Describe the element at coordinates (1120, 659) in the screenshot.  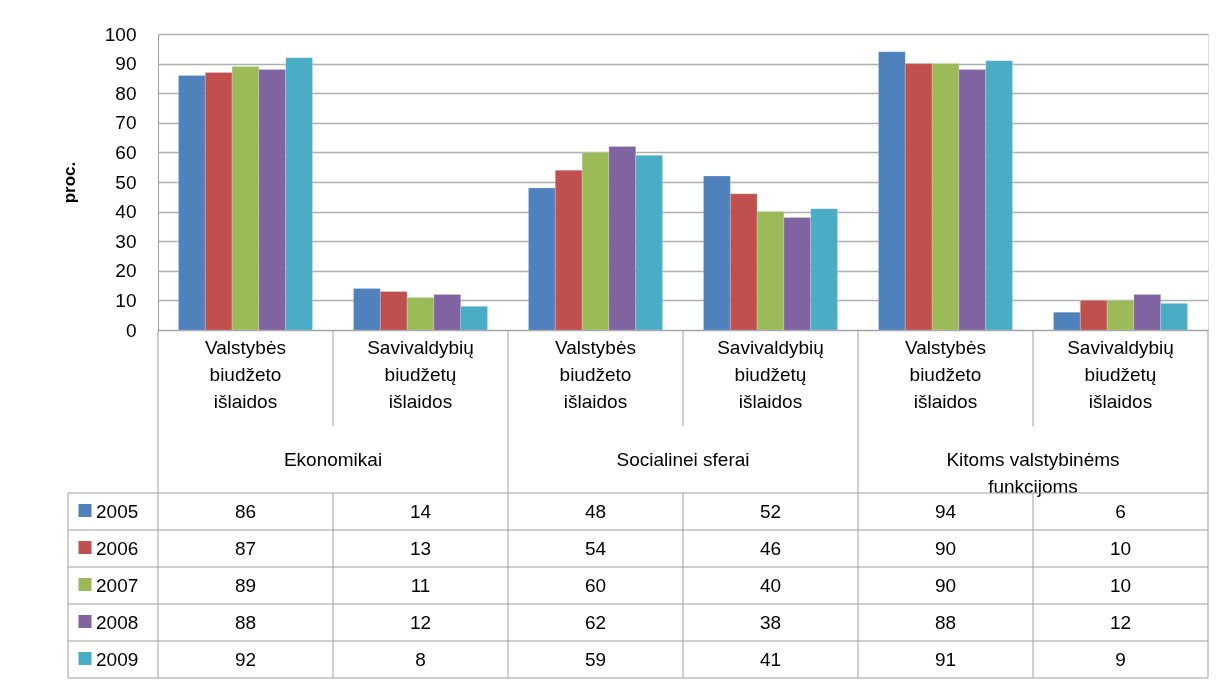
I see `data-label: 9` at that location.